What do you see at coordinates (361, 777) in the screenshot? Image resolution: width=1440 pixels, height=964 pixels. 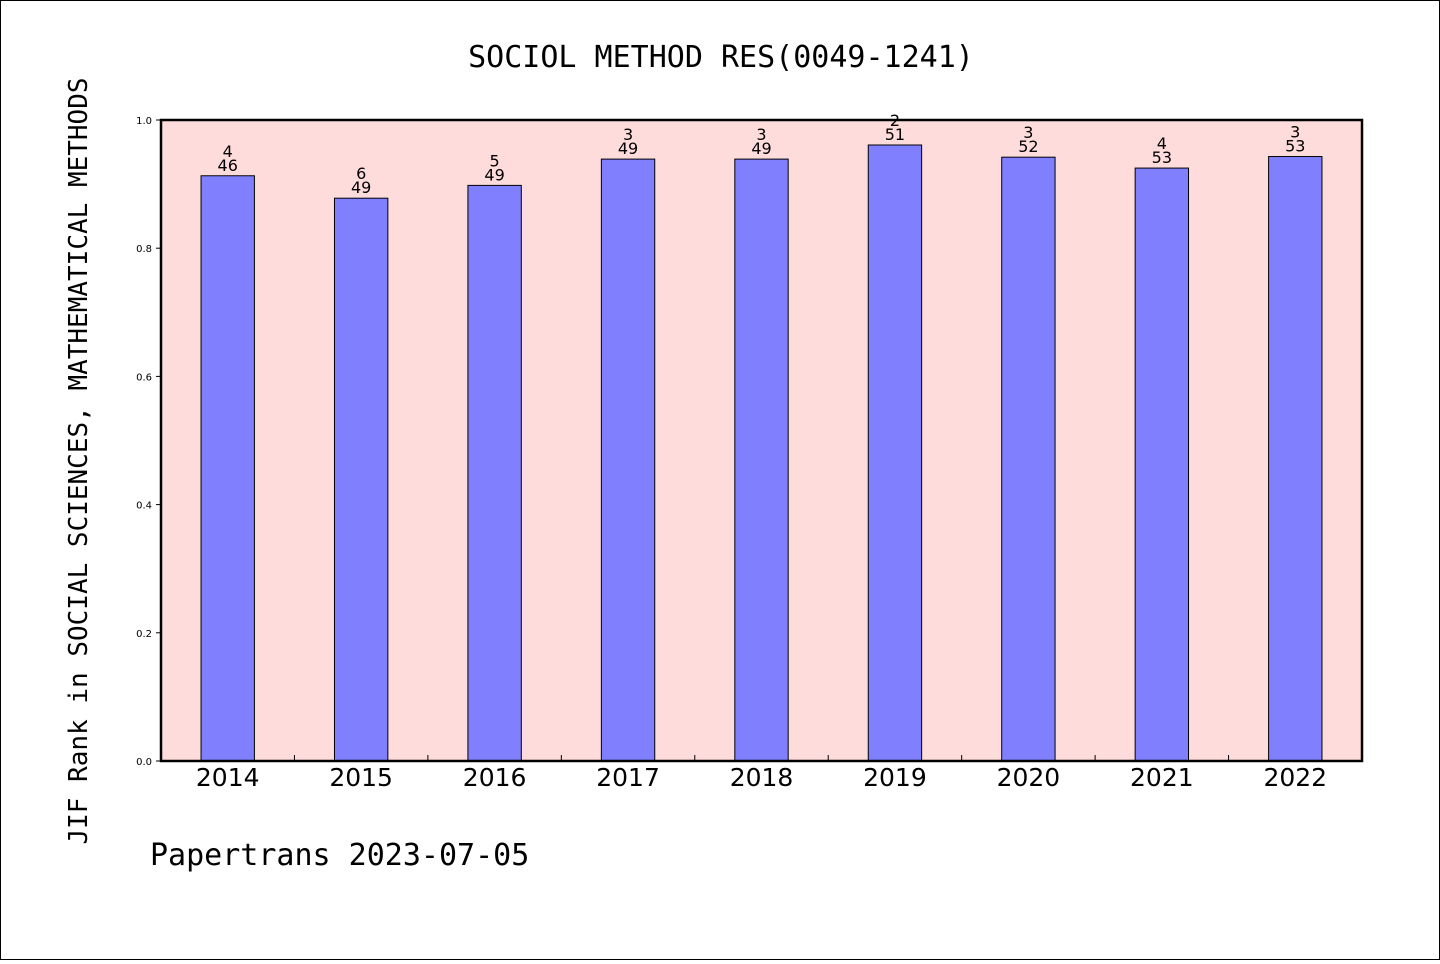 I see `x-tick-label: 2015` at bounding box center [361, 777].